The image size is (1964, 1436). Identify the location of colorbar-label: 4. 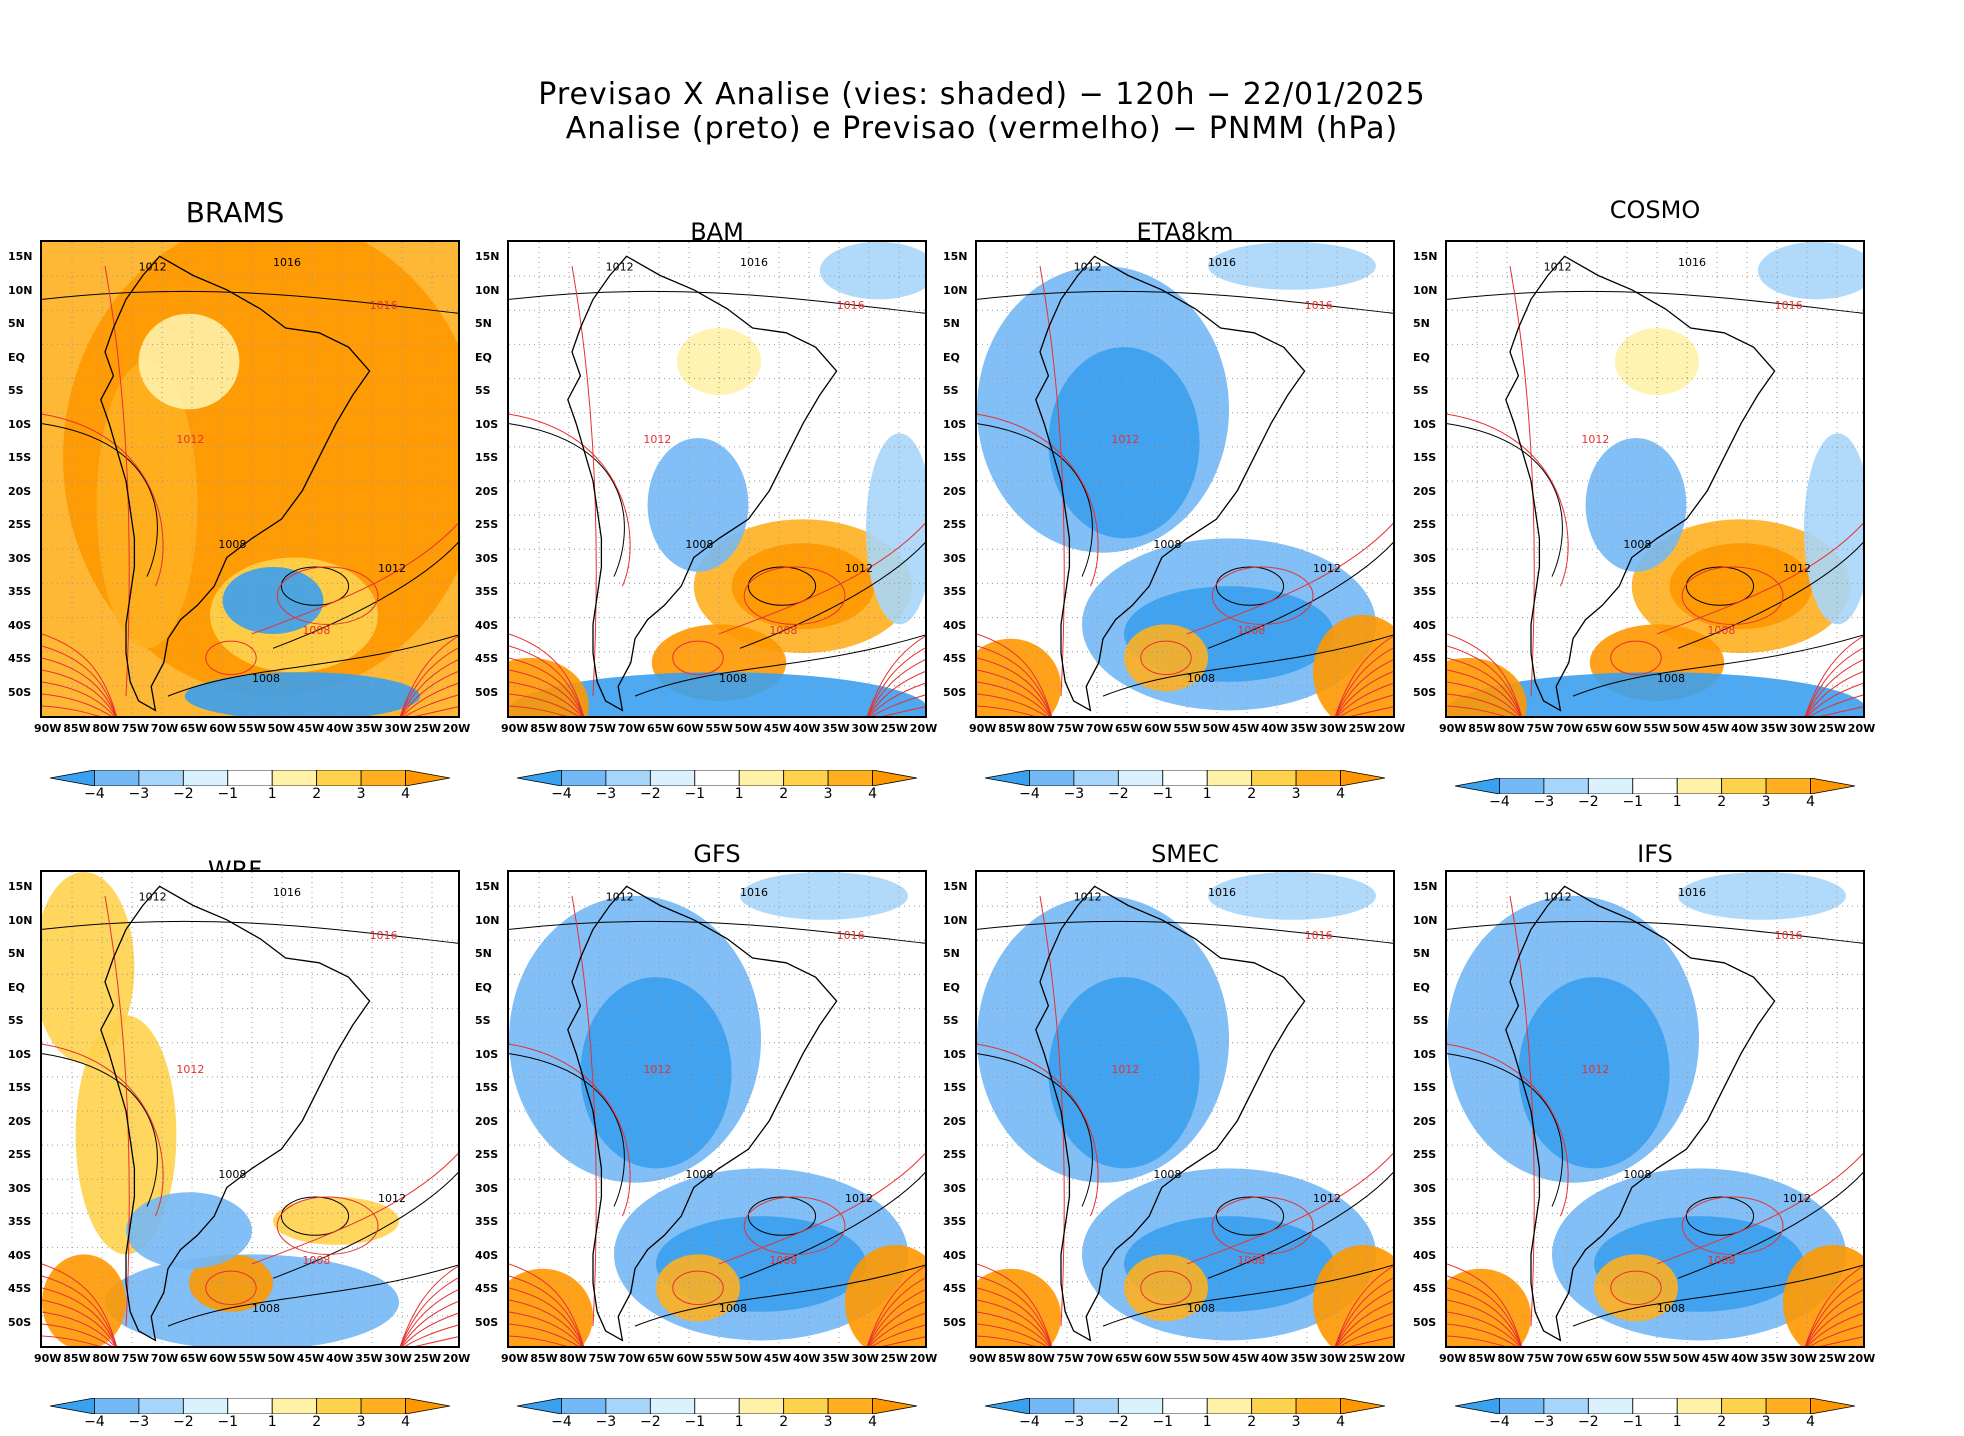
(1810, 802).